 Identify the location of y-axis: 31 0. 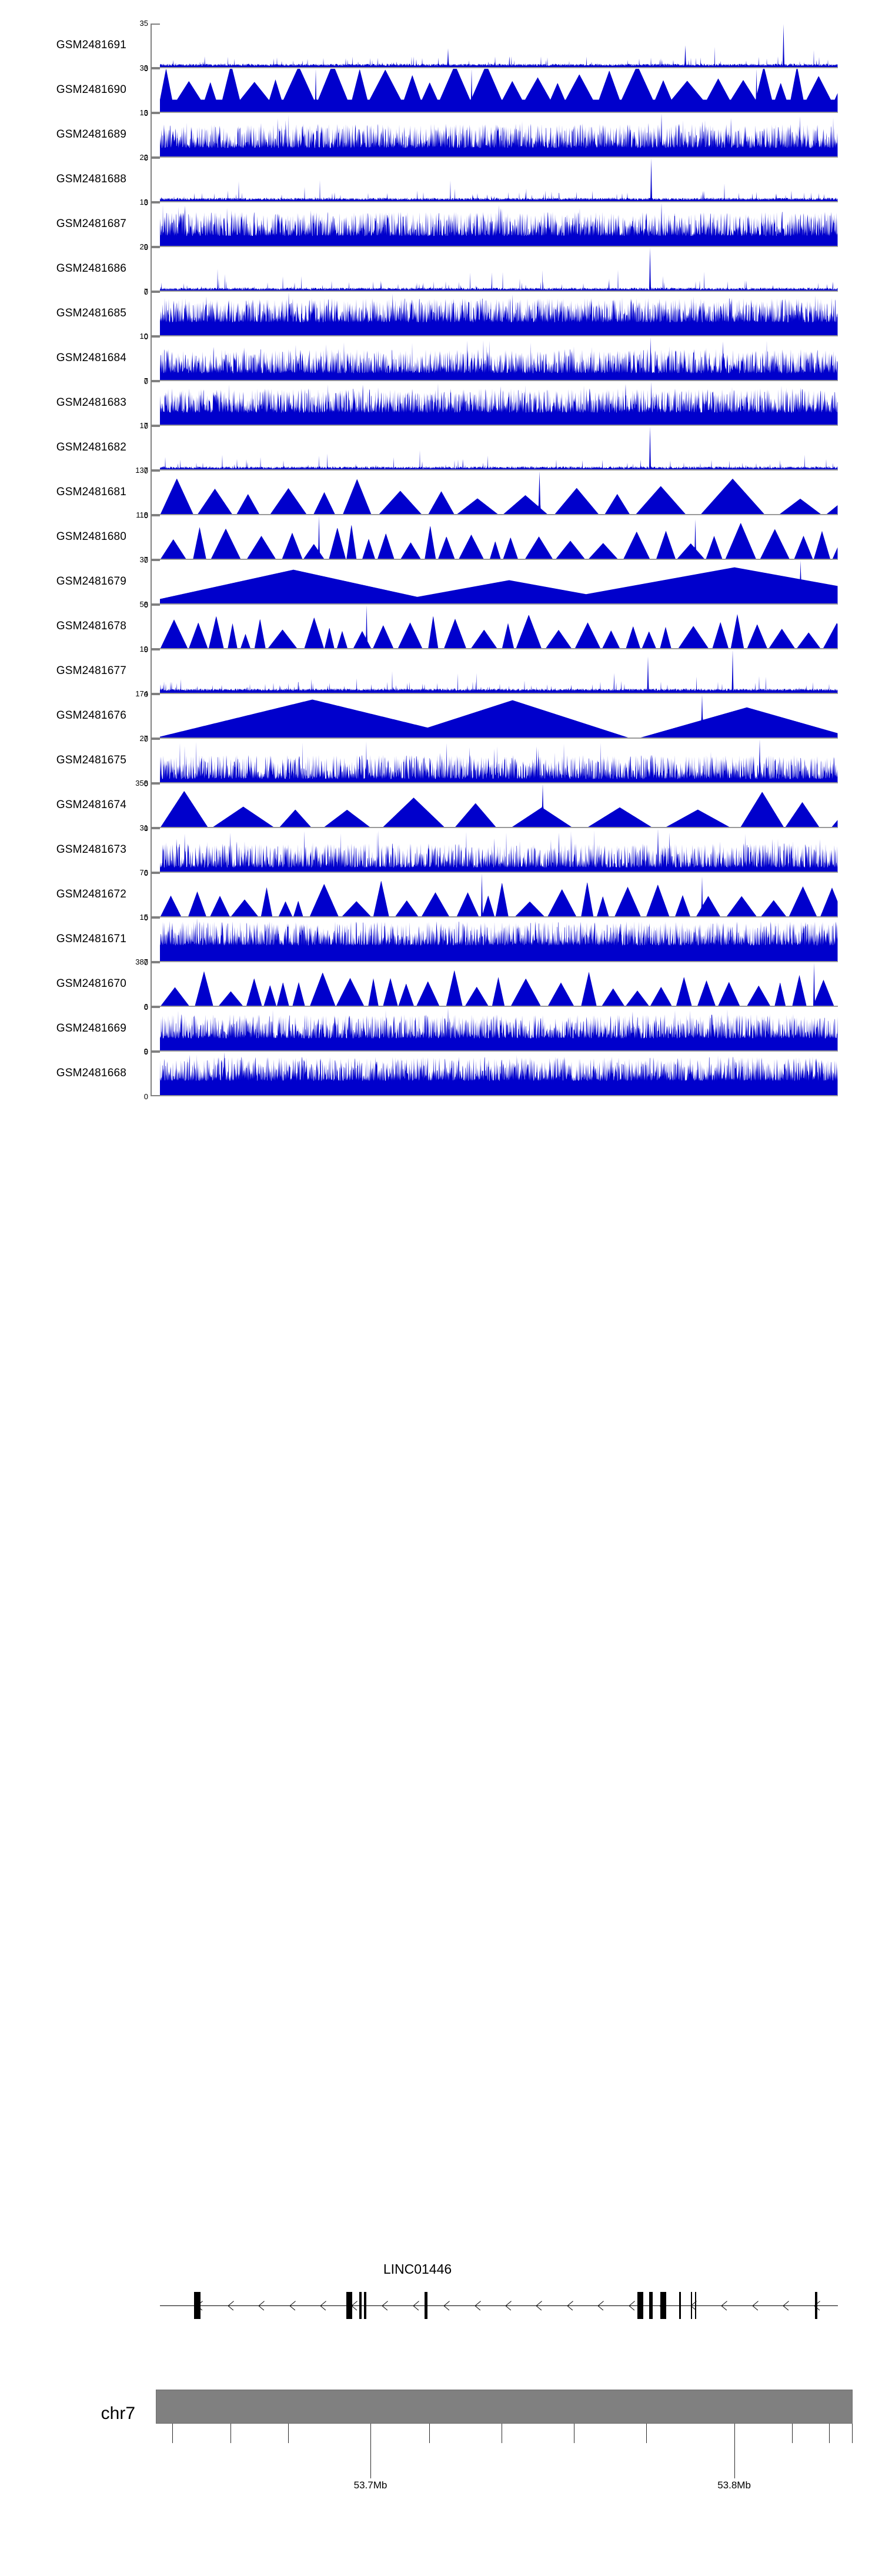
(150, 850).